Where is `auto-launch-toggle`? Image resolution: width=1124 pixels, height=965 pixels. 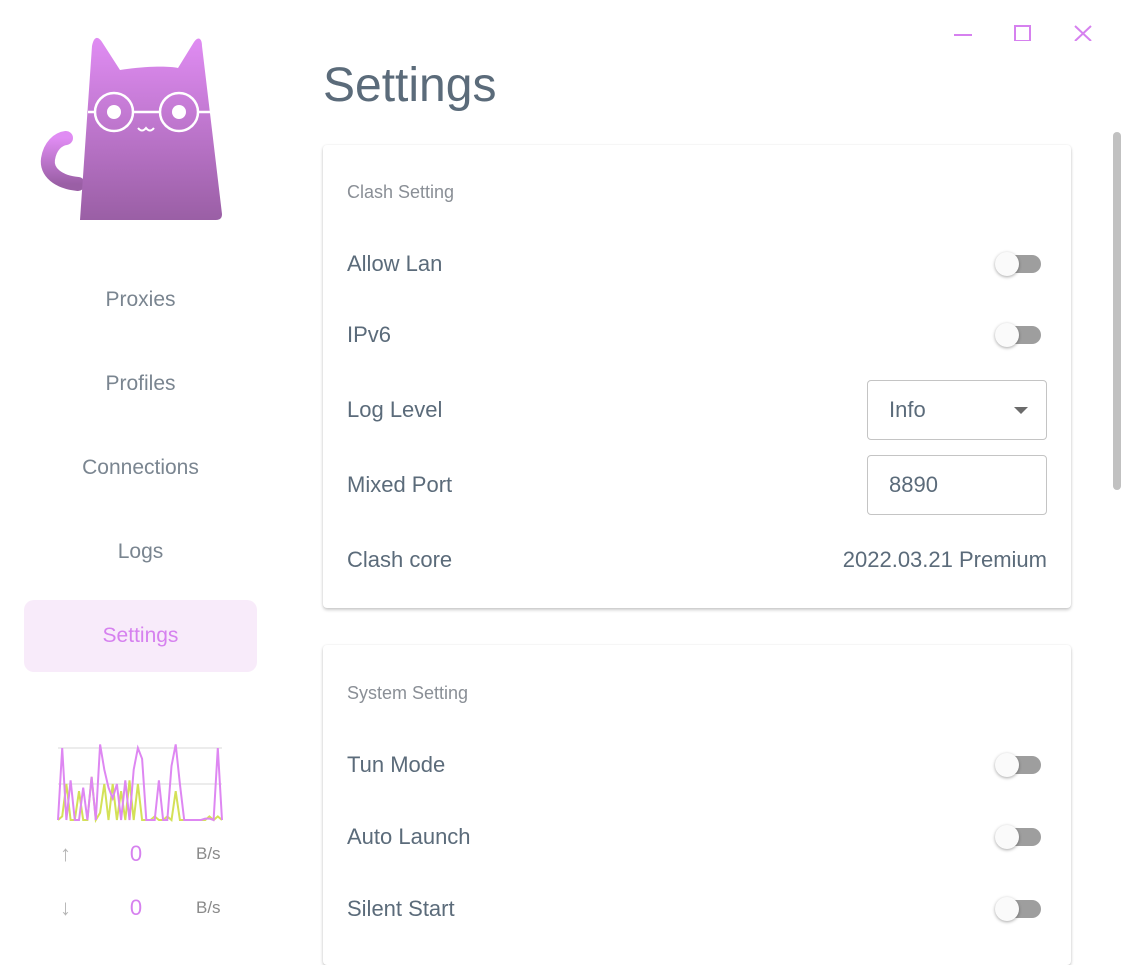 auto-launch-toggle is located at coordinates (1018, 837).